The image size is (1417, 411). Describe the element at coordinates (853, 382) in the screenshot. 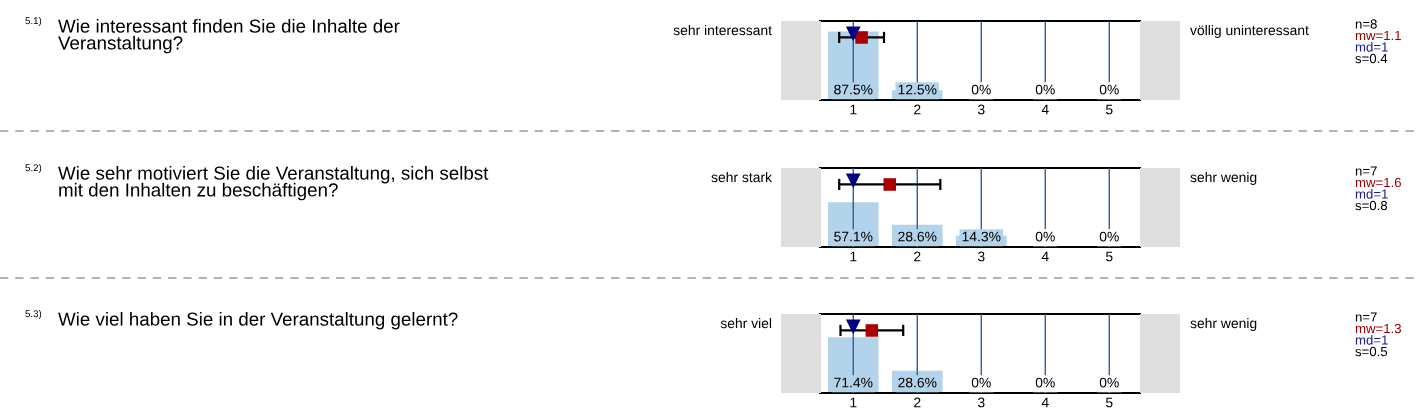

I see `data-label: 71.4%` at that location.